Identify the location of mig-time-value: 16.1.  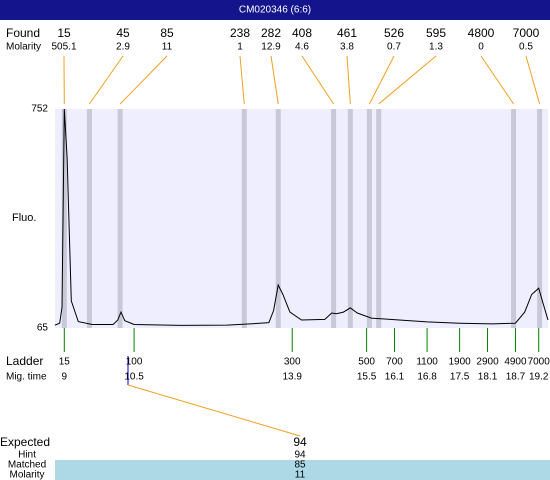
(395, 377).